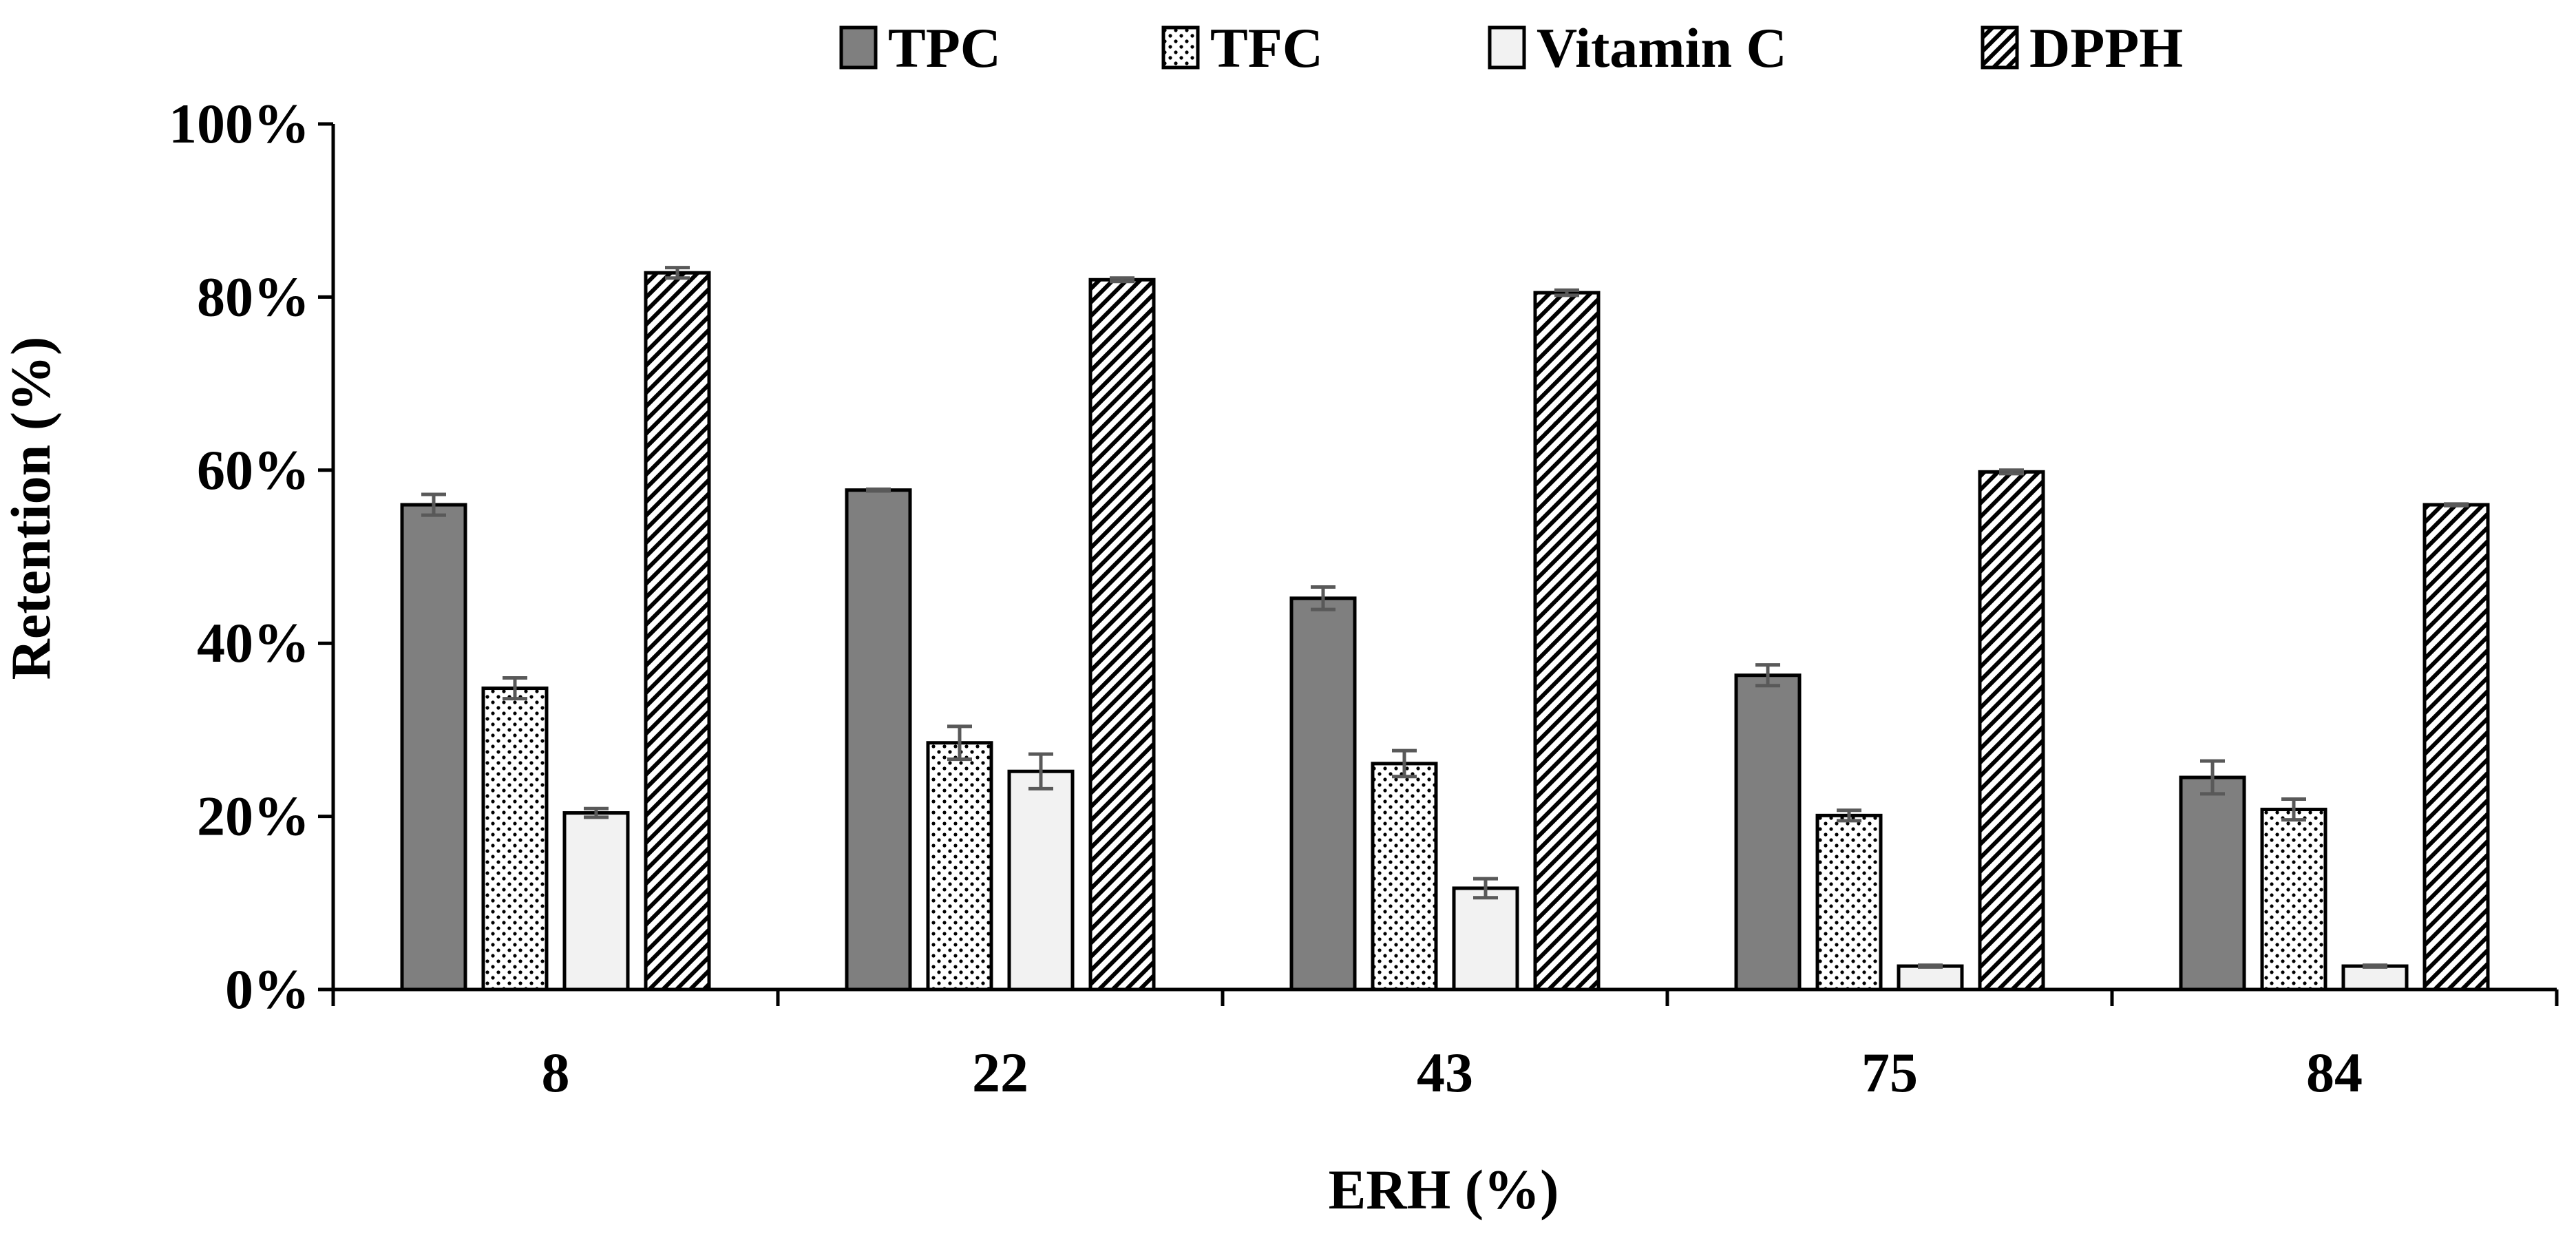 This screenshot has height=1236, width=2576. What do you see at coordinates (1445, 1072) in the screenshot?
I see `x-tick-label: 43` at bounding box center [1445, 1072].